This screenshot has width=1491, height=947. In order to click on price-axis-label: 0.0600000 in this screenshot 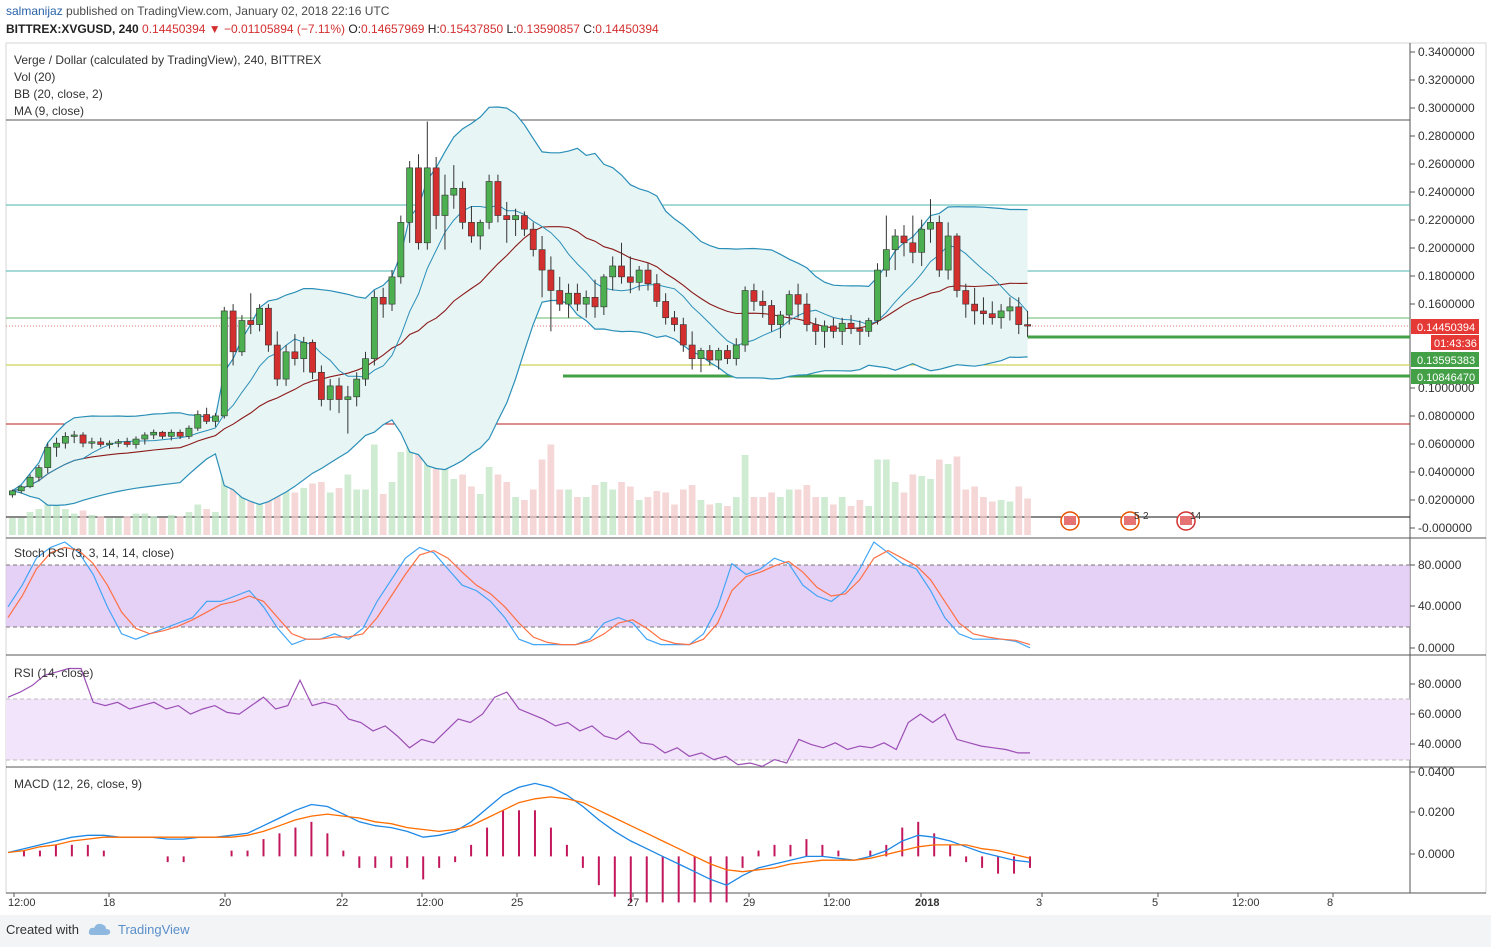, I will do `click(1446, 444)`.